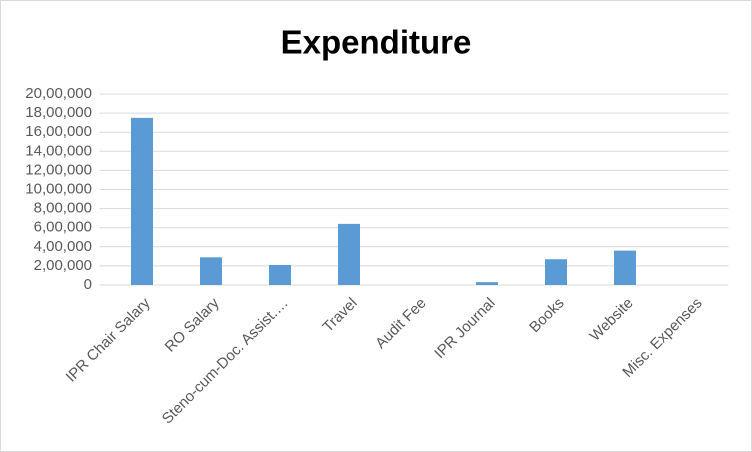  What do you see at coordinates (88, 284) in the screenshot?
I see `y-tick-label: 0` at bounding box center [88, 284].